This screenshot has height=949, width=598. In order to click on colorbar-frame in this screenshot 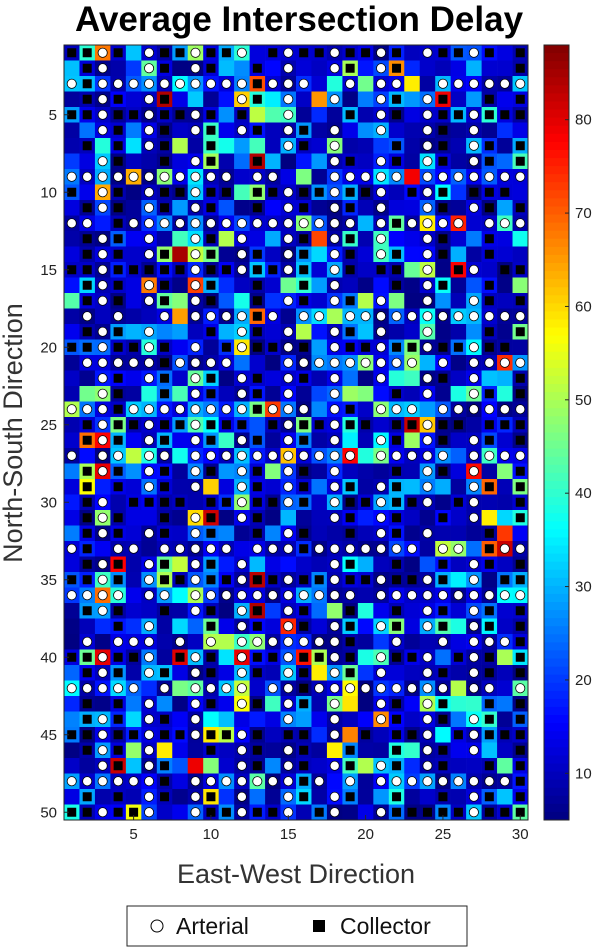, I will do `click(556, 432)`.